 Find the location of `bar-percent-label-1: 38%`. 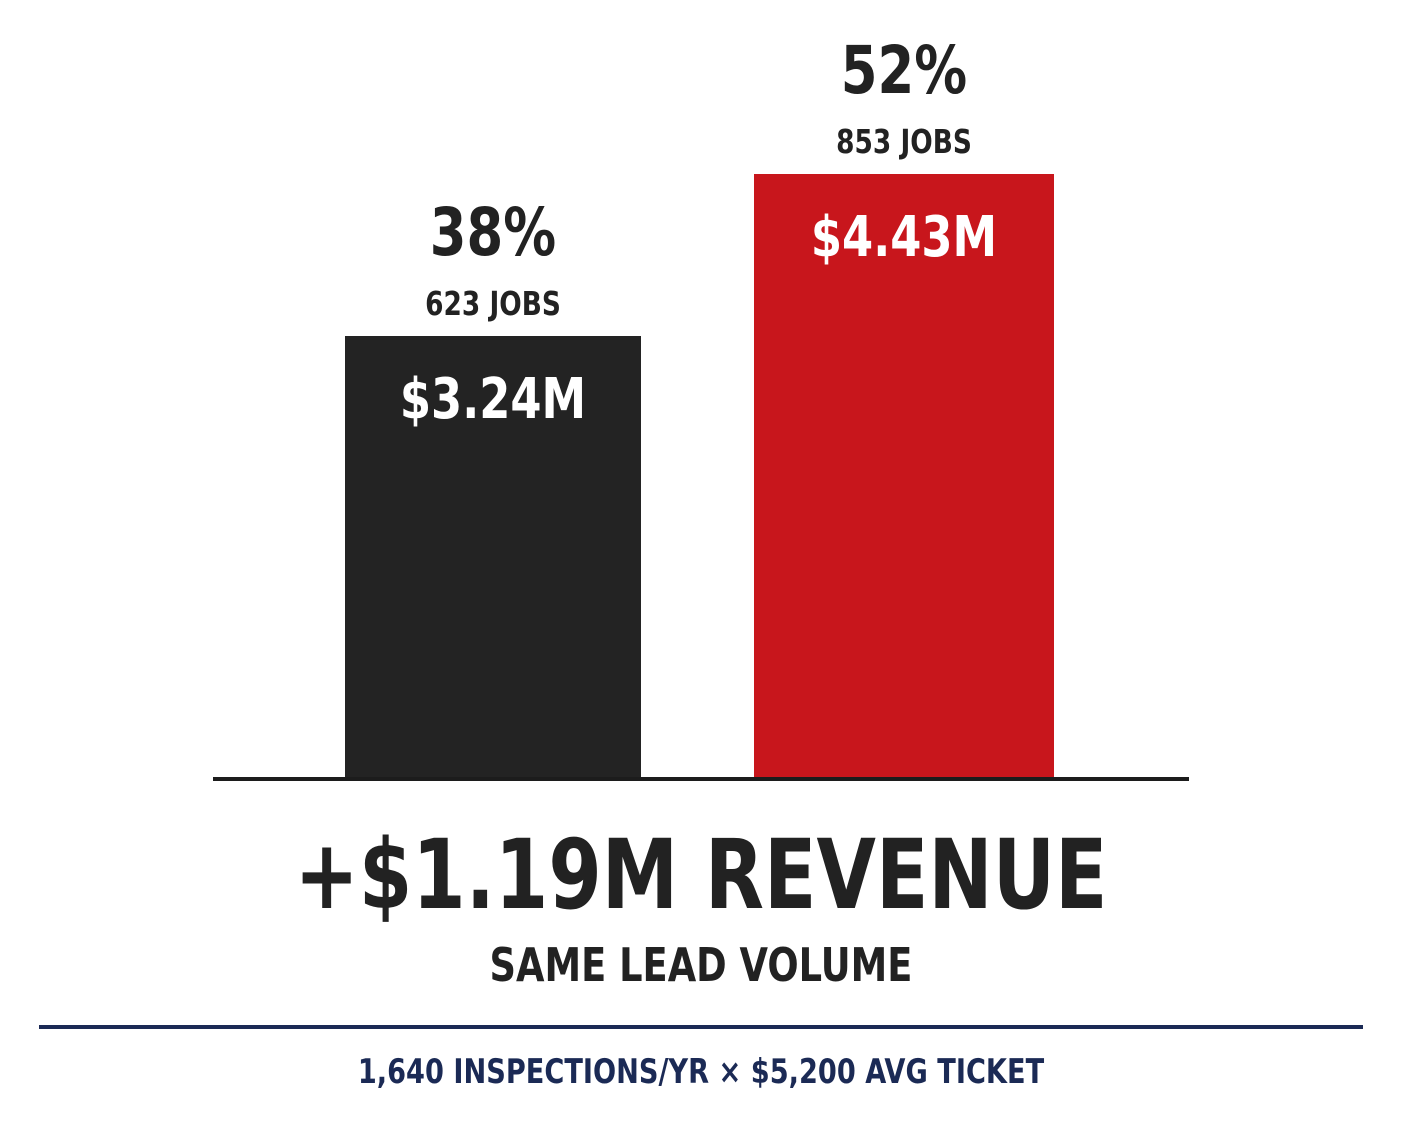

bar-percent-label-1: 38% is located at coordinates (493, 232).